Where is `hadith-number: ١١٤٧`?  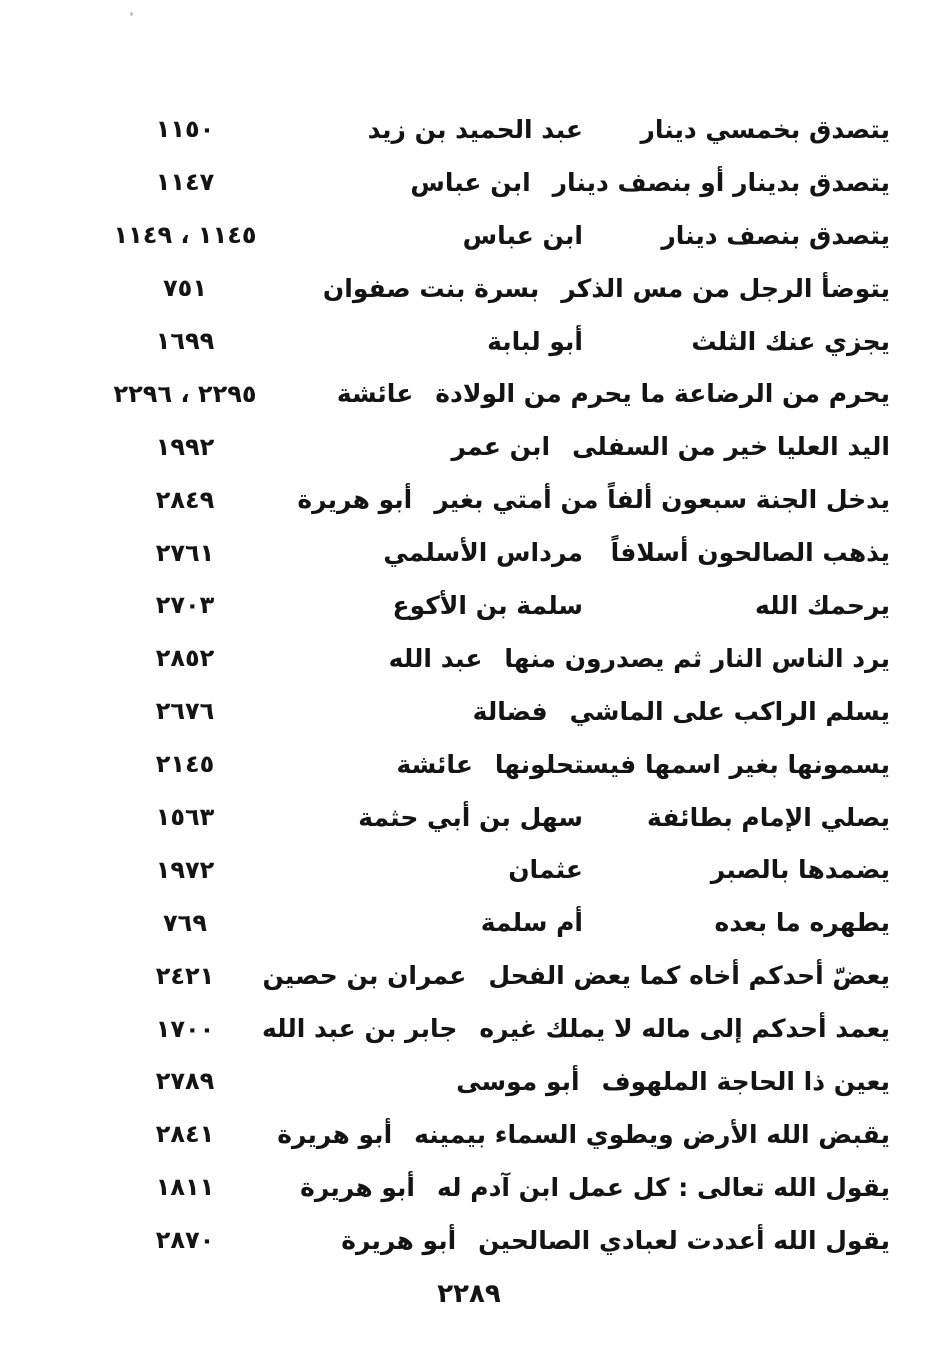
hadith-number: ١١٤٧ is located at coordinates (185, 182).